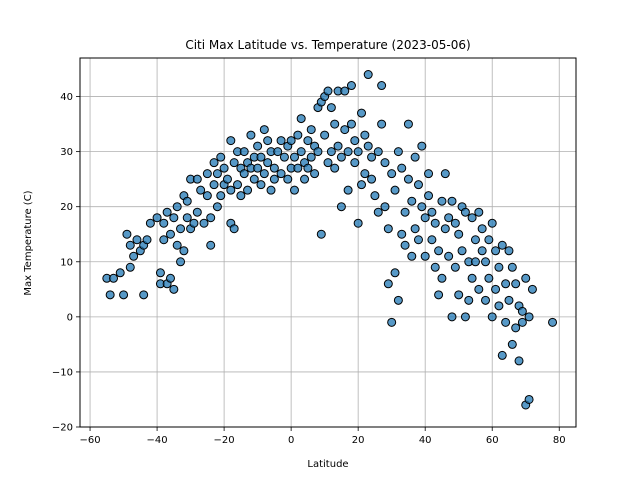  What do you see at coordinates (28, 242) in the screenshot?
I see `y-axis-label: Max Temperature (C)` at bounding box center [28, 242].